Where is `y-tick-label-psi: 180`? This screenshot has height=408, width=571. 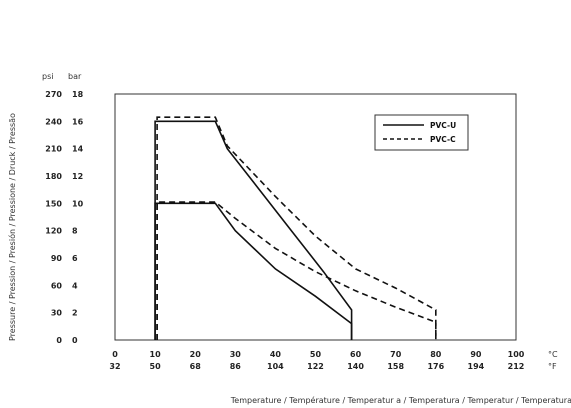 y-tick-label-psi: 180 is located at coordinates (53, 176).